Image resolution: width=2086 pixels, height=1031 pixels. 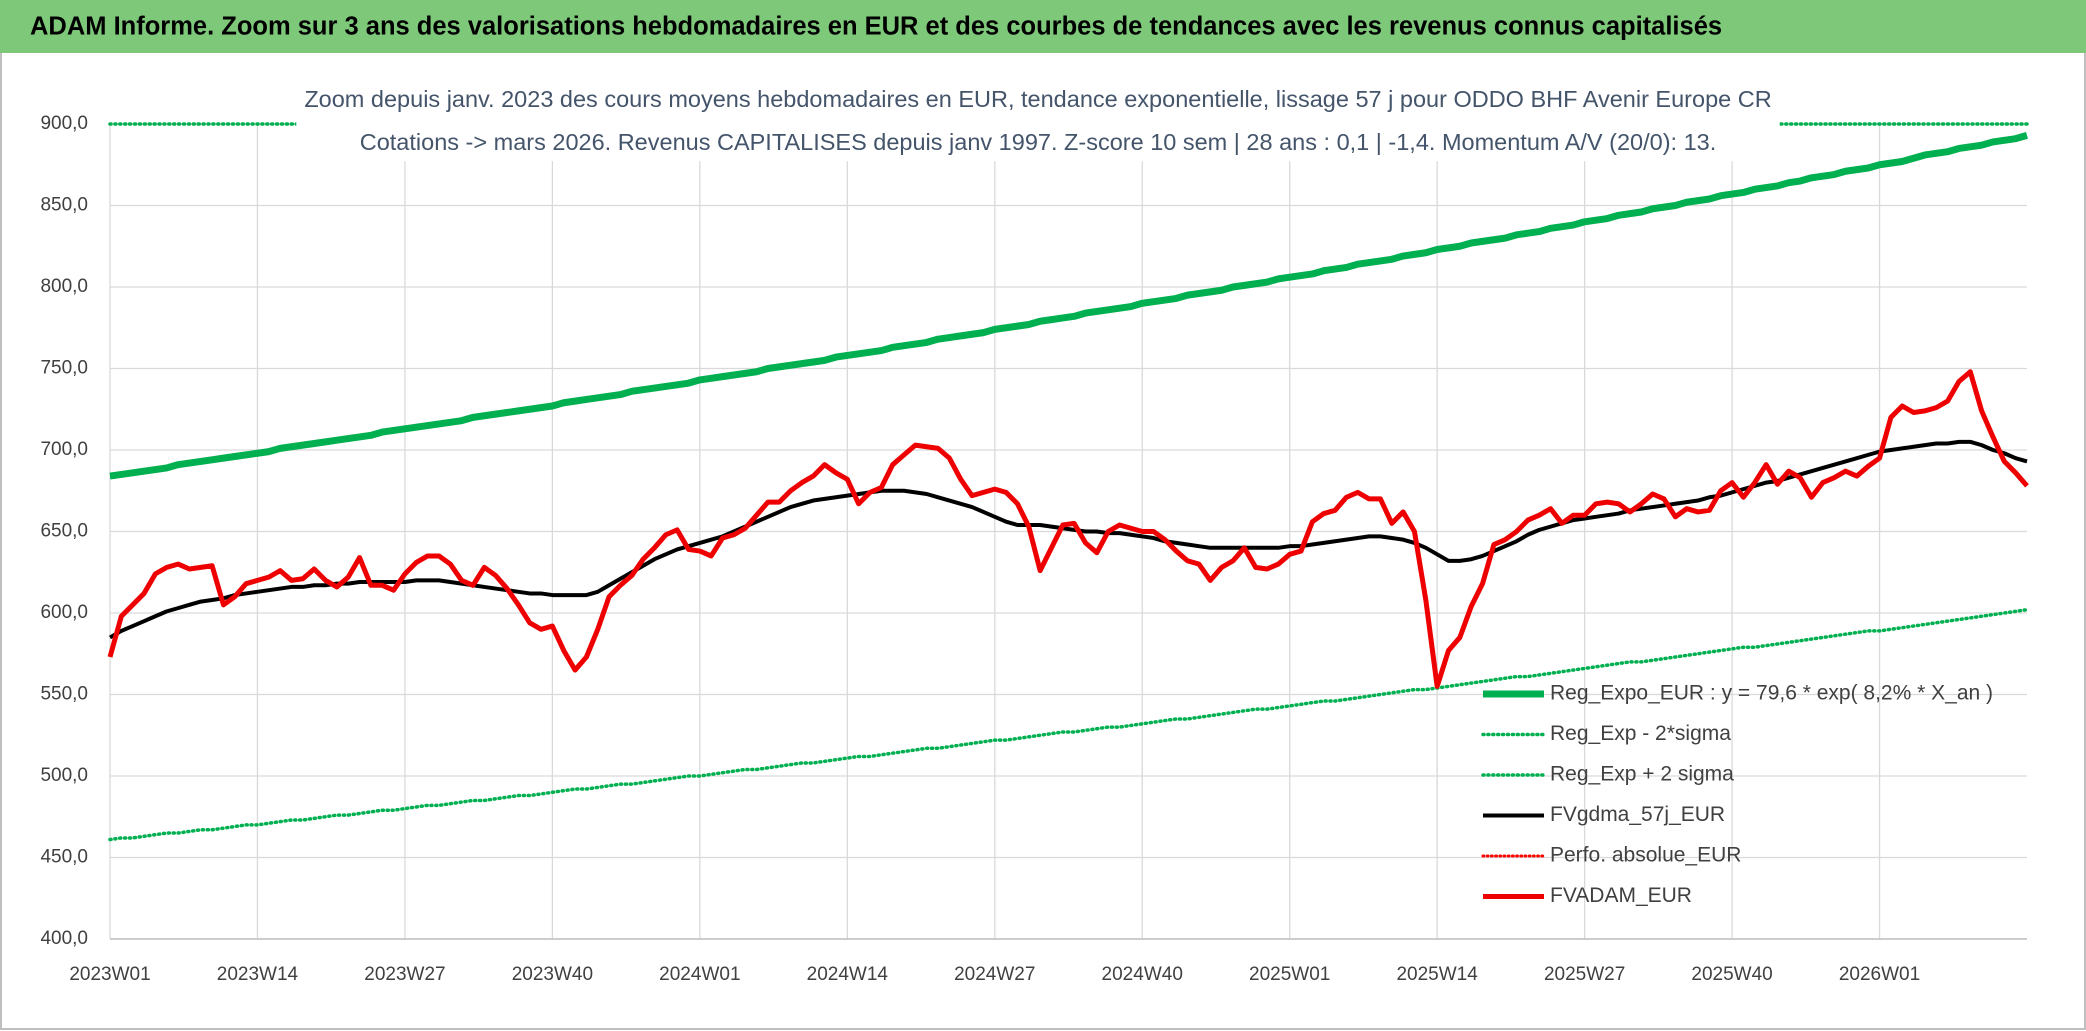 I want to click on x-tick-label: 2023W14, so click(x=258, y=974).